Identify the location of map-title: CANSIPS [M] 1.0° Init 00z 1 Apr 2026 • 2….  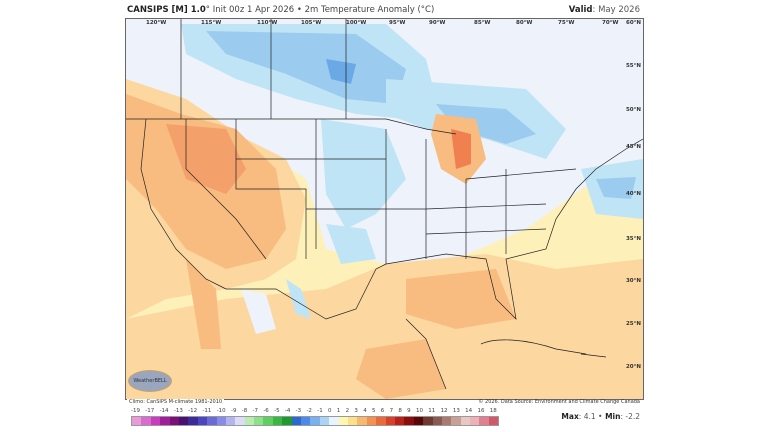
(281, 10).